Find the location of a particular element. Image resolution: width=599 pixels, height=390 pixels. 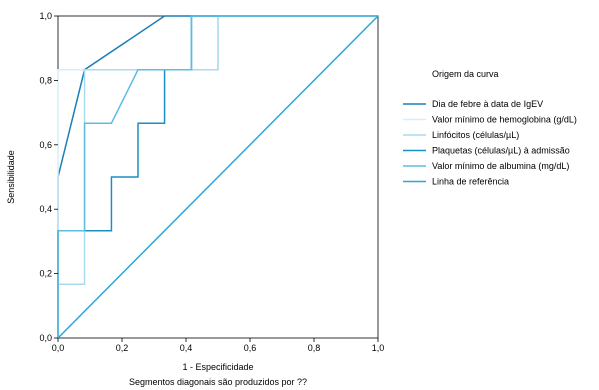

y-axis-ticks: 0,0 0,2 0,4 0,6 0,8 1,0 is located at coordinates (48, 177).